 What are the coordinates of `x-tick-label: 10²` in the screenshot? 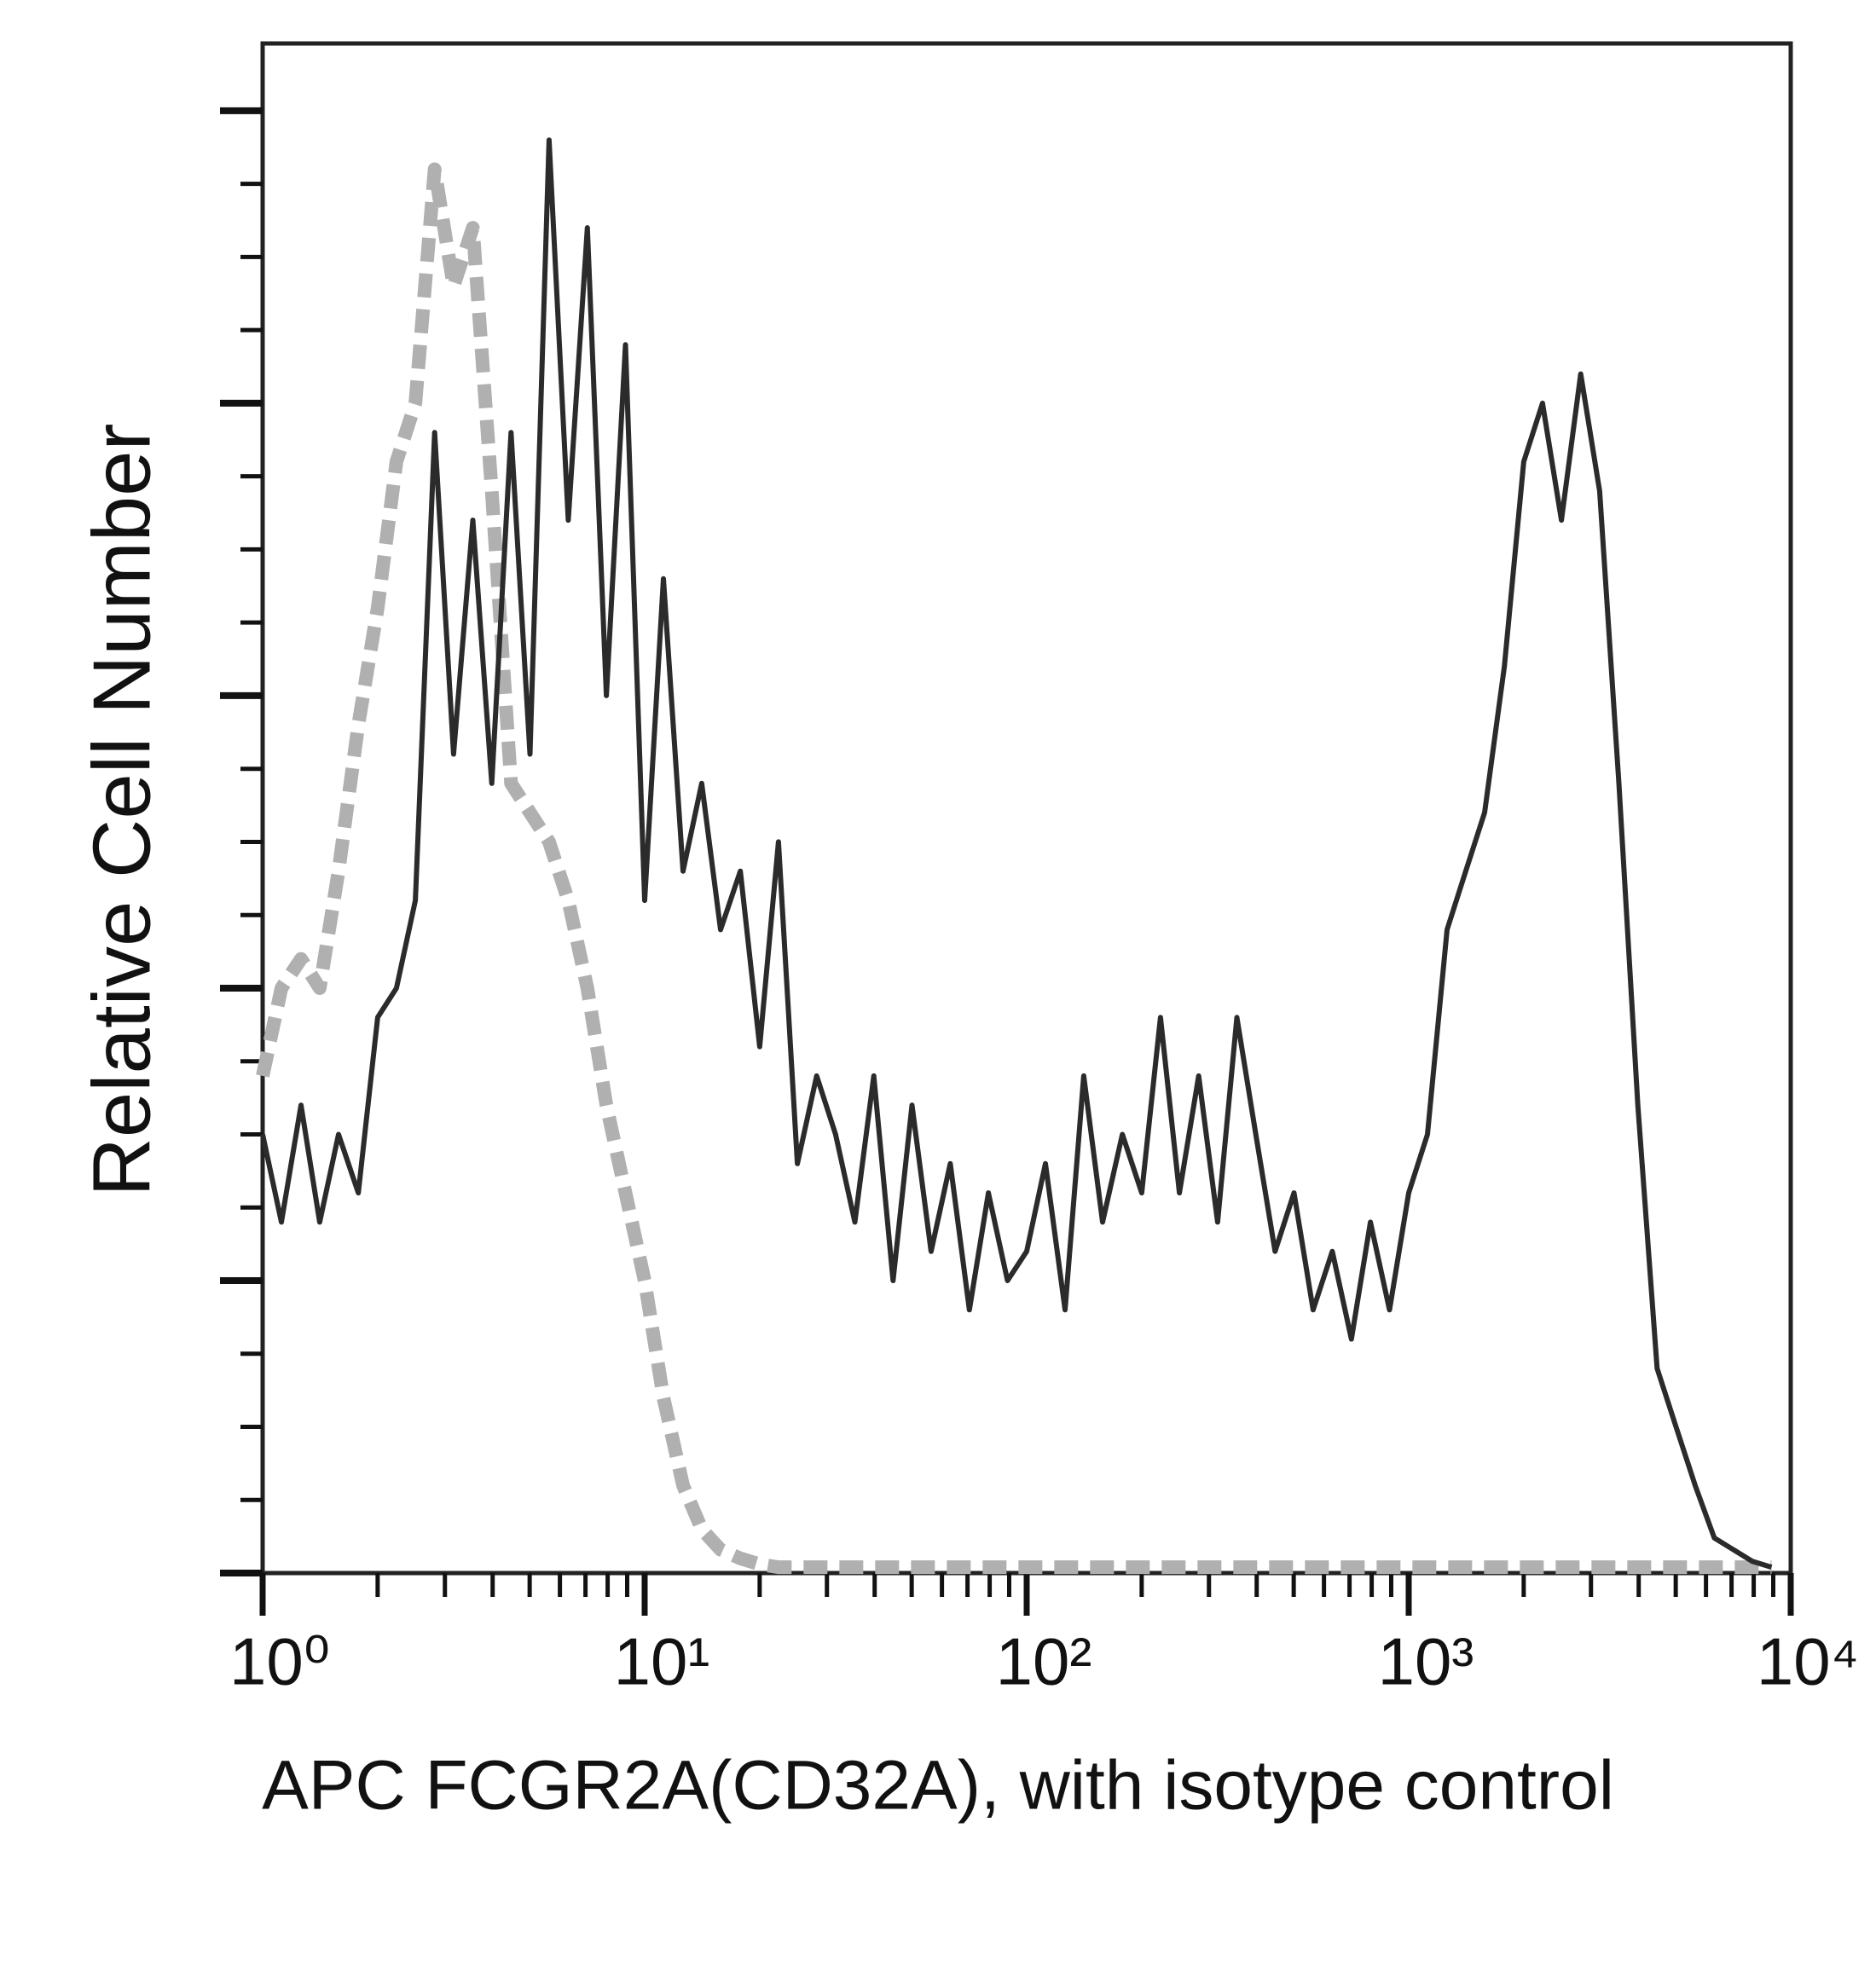 It's located at (1044, 1661).